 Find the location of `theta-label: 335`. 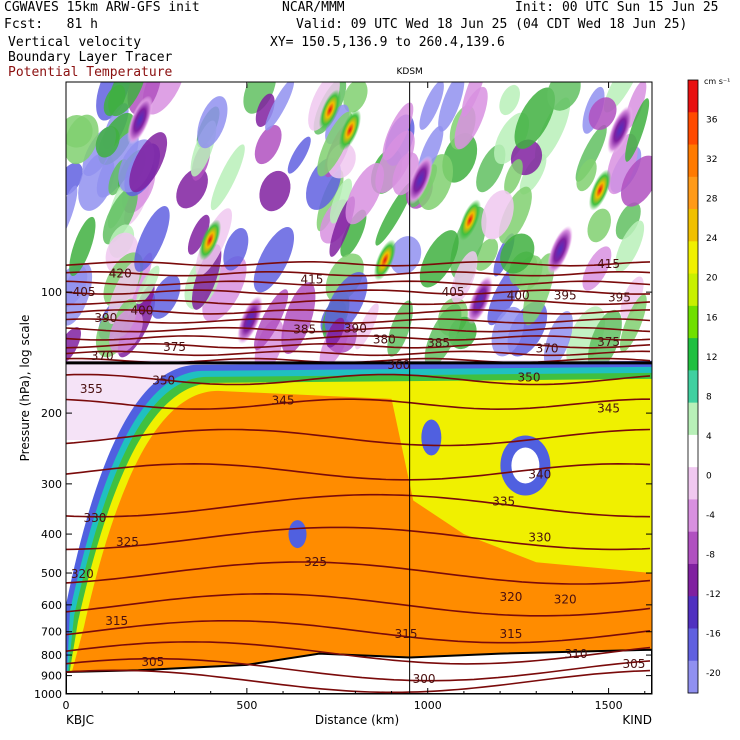

theta-label: 335 is located at coordinates (503, 502).